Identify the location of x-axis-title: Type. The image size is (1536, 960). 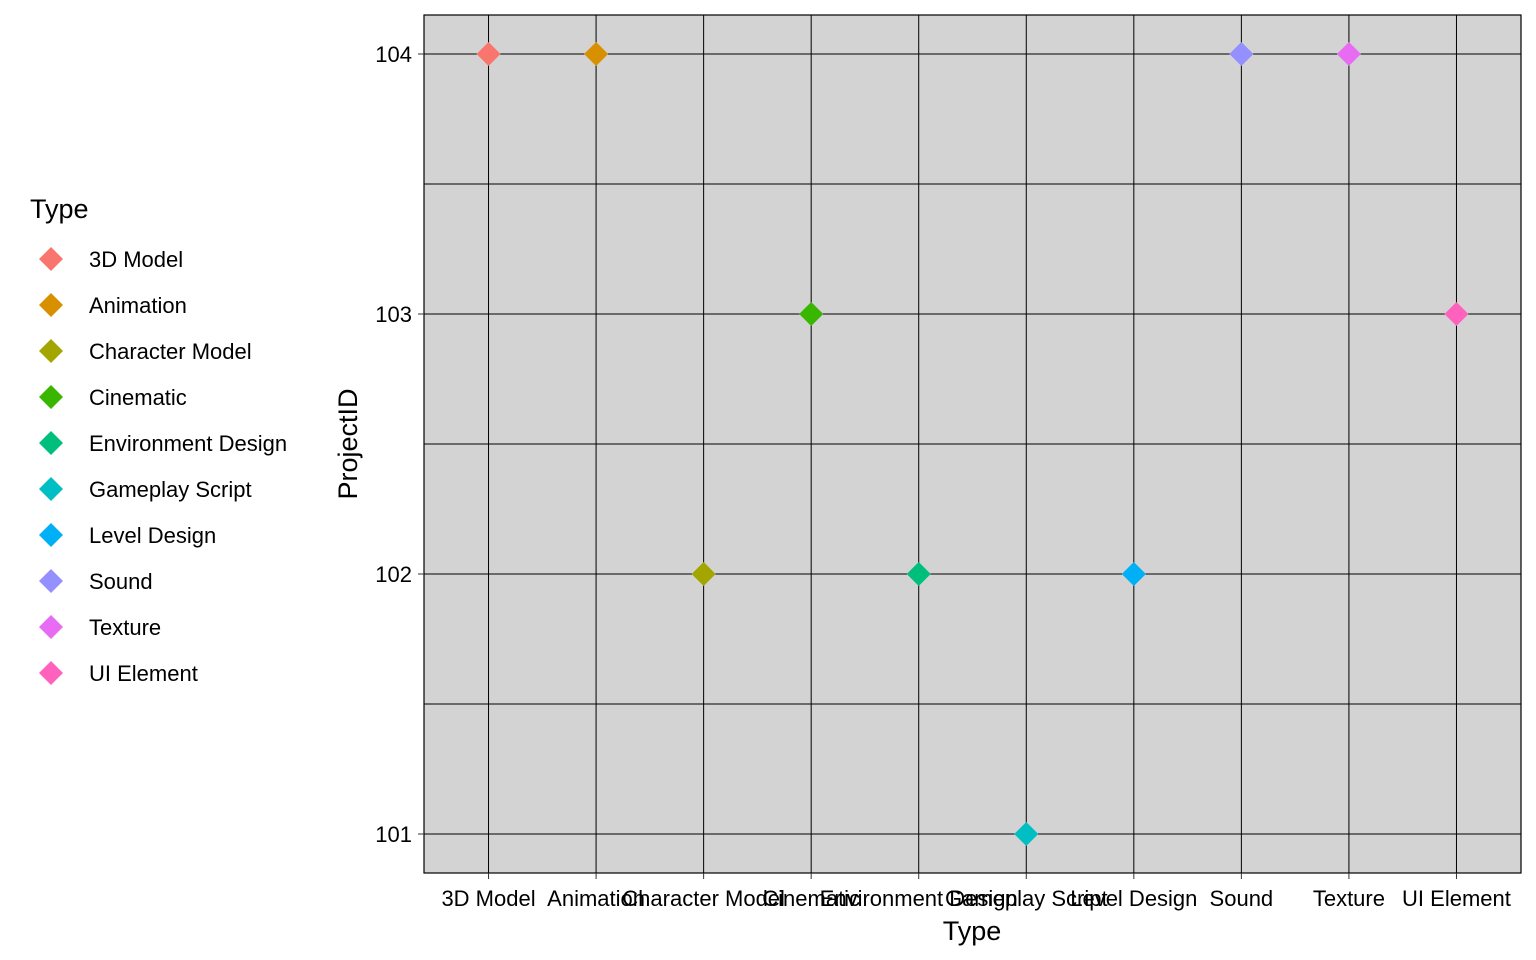
(972, 931).